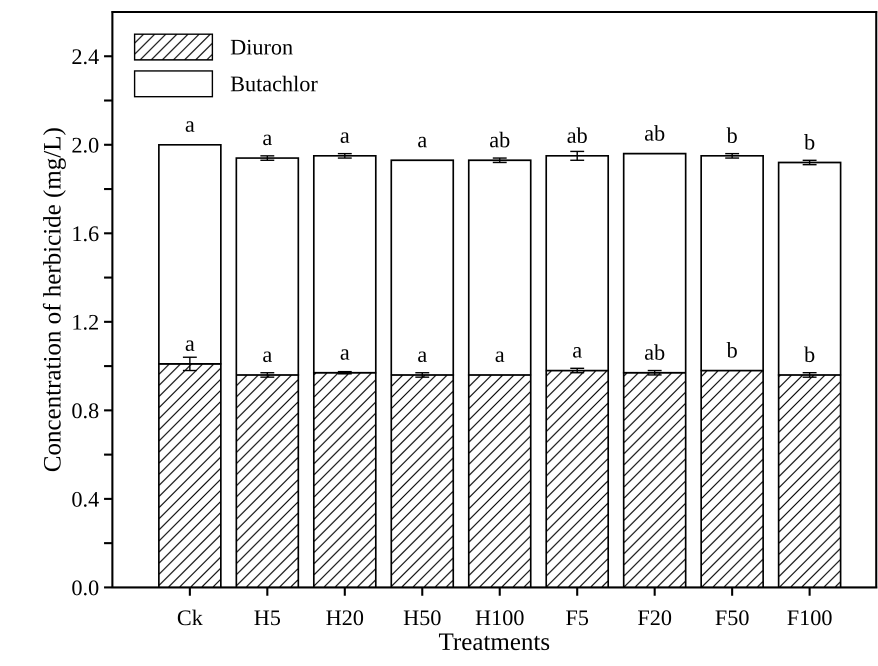 The width and height of the screenshot is (878, 666). Describe the element at coordinates (86, 234) in the screenshot. I see `y-tick-label: 1.6` at that location.